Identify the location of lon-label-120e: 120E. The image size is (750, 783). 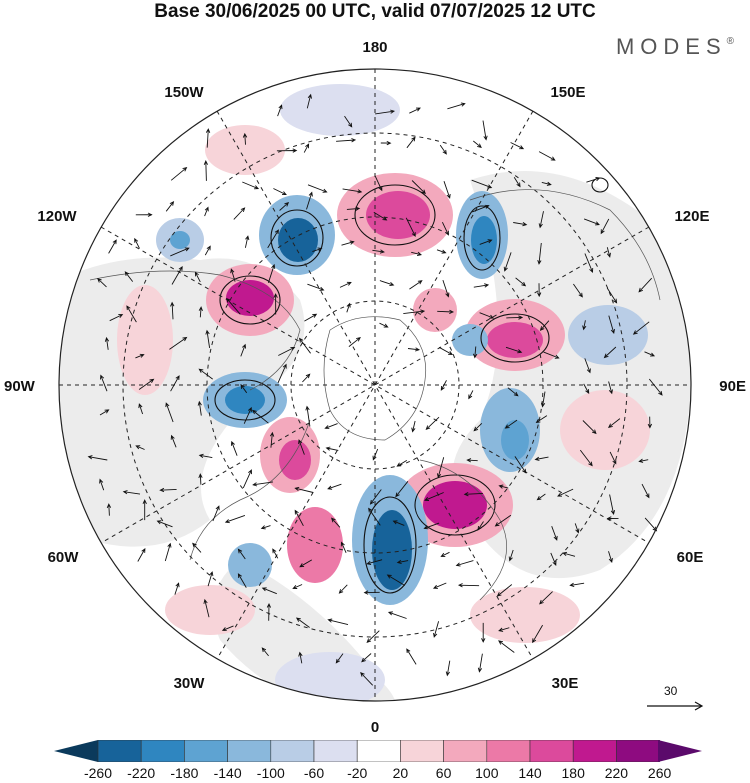
(691, 216).